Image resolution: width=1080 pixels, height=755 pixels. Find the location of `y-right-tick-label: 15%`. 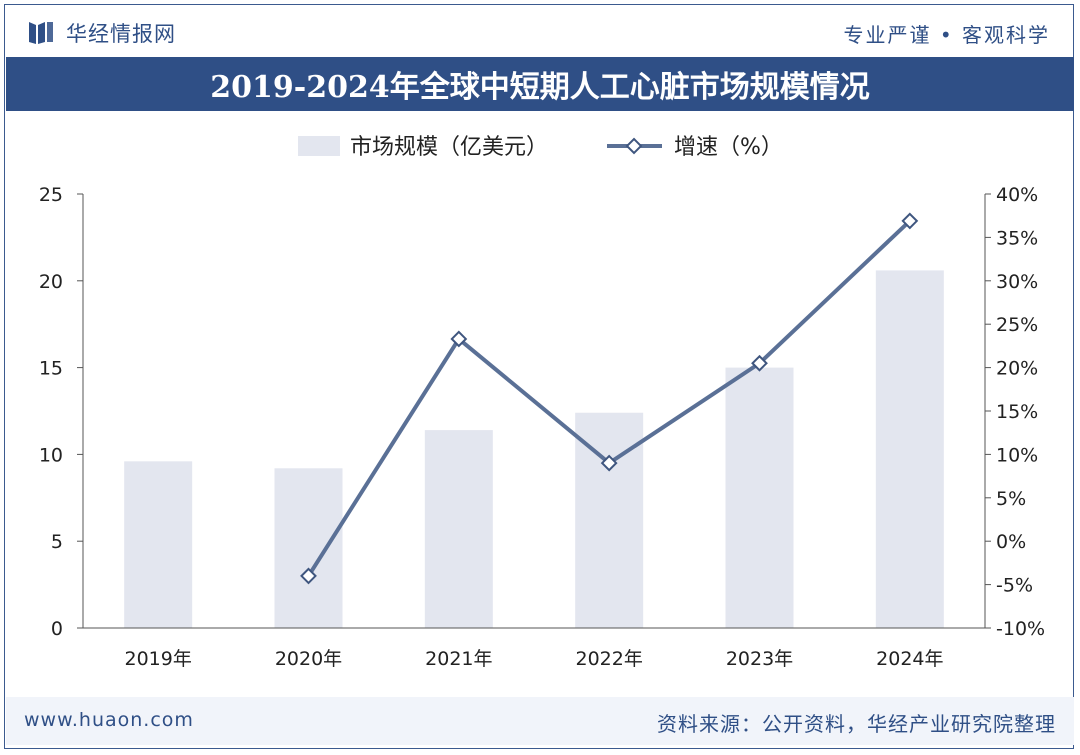

y-right-tick-label: 15% is located at coordinates (1017, 412).